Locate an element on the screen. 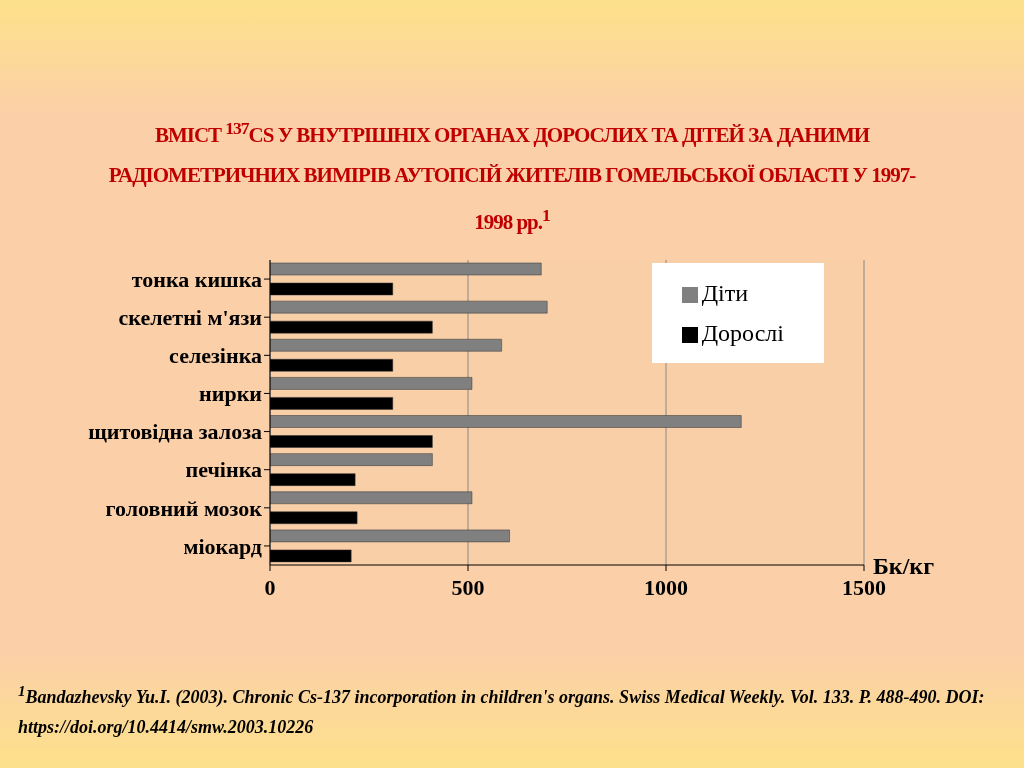 The width and height of the screenshot is (1024, 768). chart-title: ВМІСТ $^{137}$CS У ВНУТРІШНІХ ОРГАНАХ ДОРОСЛИХ ТА ДІТЕЙ ЗА ДАНИМИ РАДІОМЕТРИЧНИХ ВИМІРІВ АУТОПСІЙ ЖИТЕЛІВ ГОМЕЛЬСЬКОЇ ОБЛАСТІ У 1997-1998 рр.$^{1}$ is located at coordinates (512, 176).